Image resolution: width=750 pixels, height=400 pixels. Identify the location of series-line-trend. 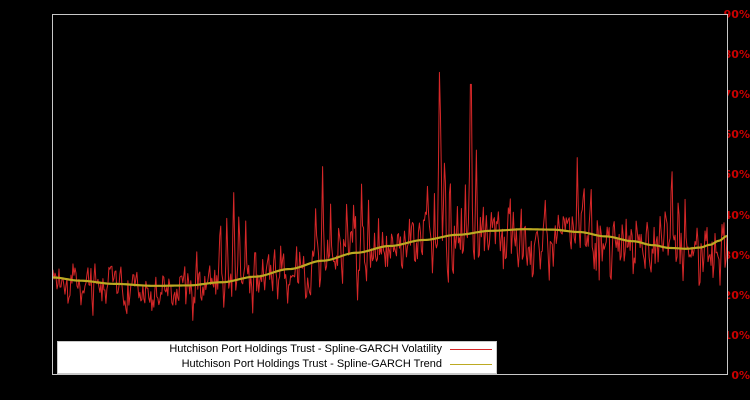
(390, 257).